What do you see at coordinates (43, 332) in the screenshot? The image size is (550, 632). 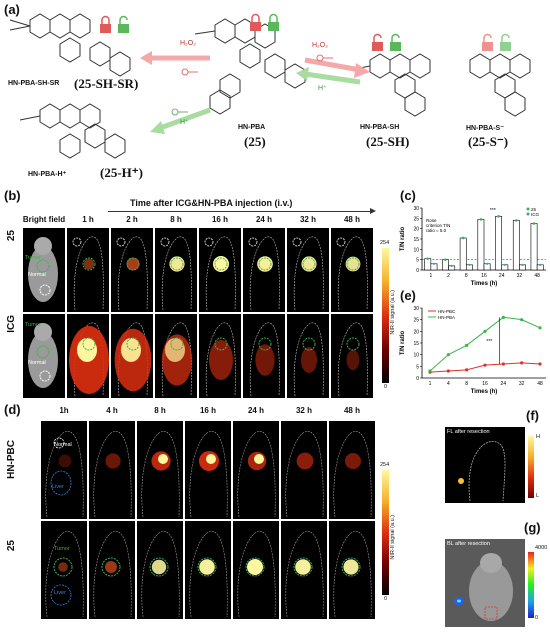 I see `mouse-head` at bounding box center [43, 332].